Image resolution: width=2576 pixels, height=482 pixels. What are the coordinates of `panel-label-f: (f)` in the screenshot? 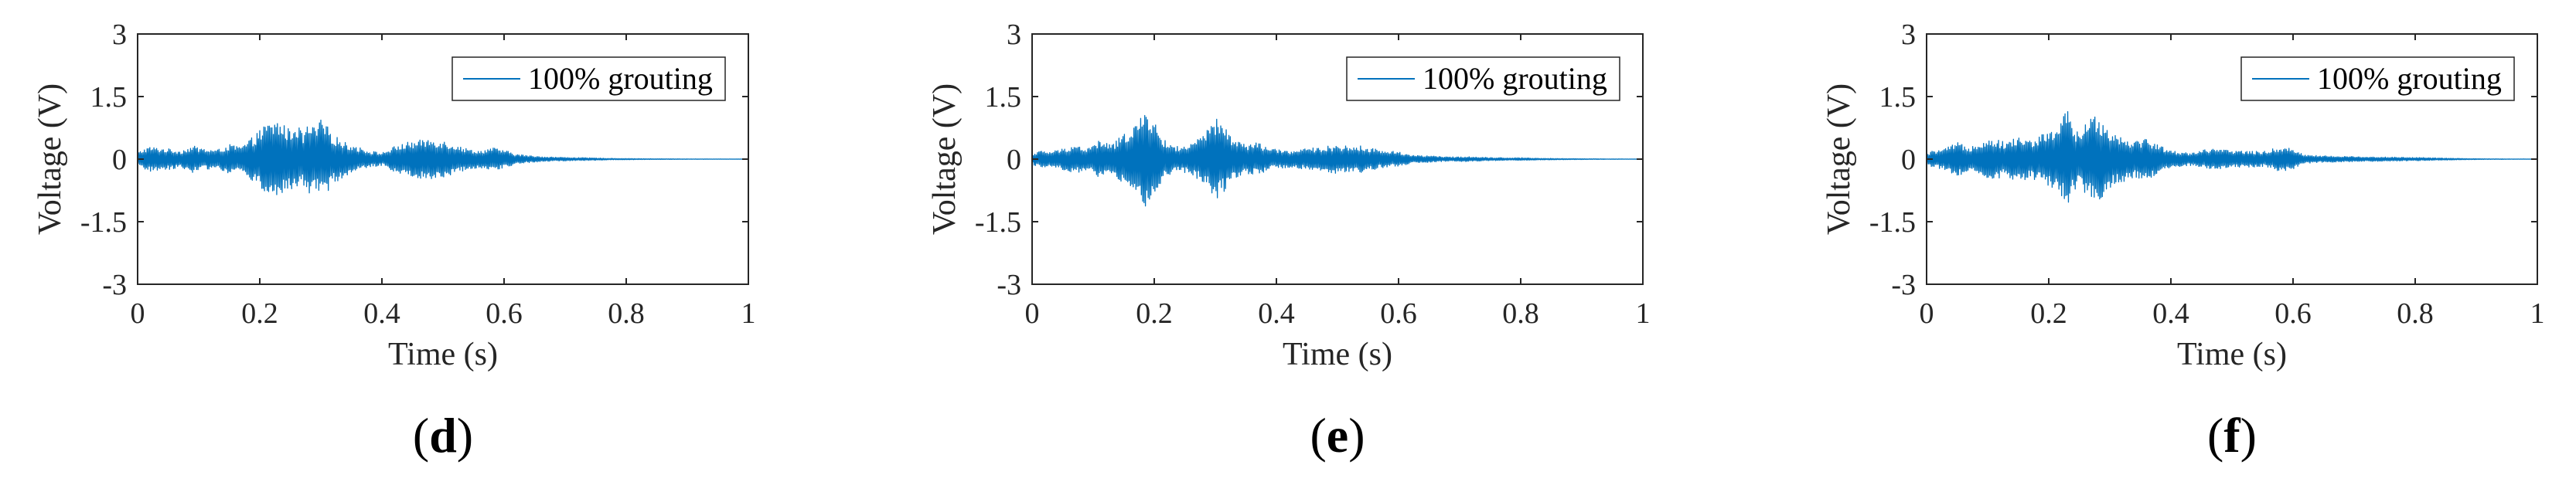 It's located at (2232, 436).